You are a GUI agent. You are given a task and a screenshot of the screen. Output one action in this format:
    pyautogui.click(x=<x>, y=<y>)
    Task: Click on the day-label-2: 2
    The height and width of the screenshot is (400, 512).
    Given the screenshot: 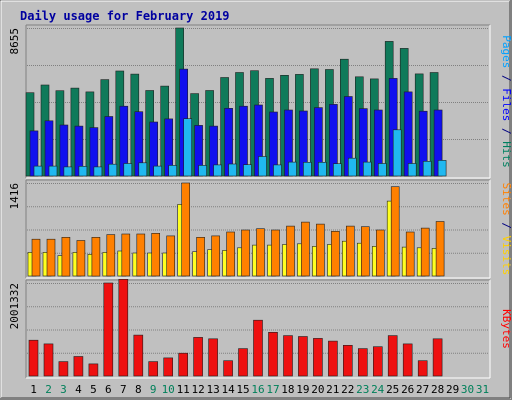 What is the action you would take?
    pyautogui.click(x=48, y=389)
    